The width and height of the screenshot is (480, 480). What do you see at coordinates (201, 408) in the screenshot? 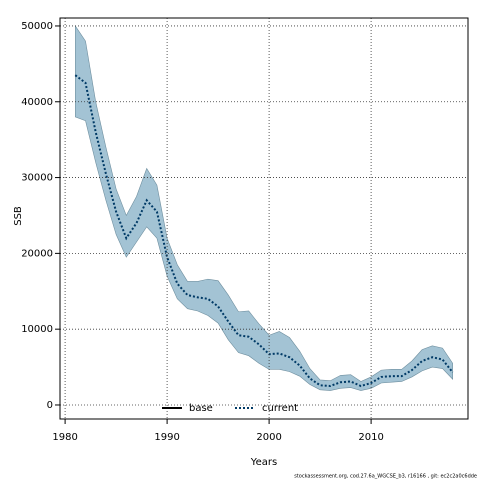
I see `legend-label: base` at bounding box center [201, 408].